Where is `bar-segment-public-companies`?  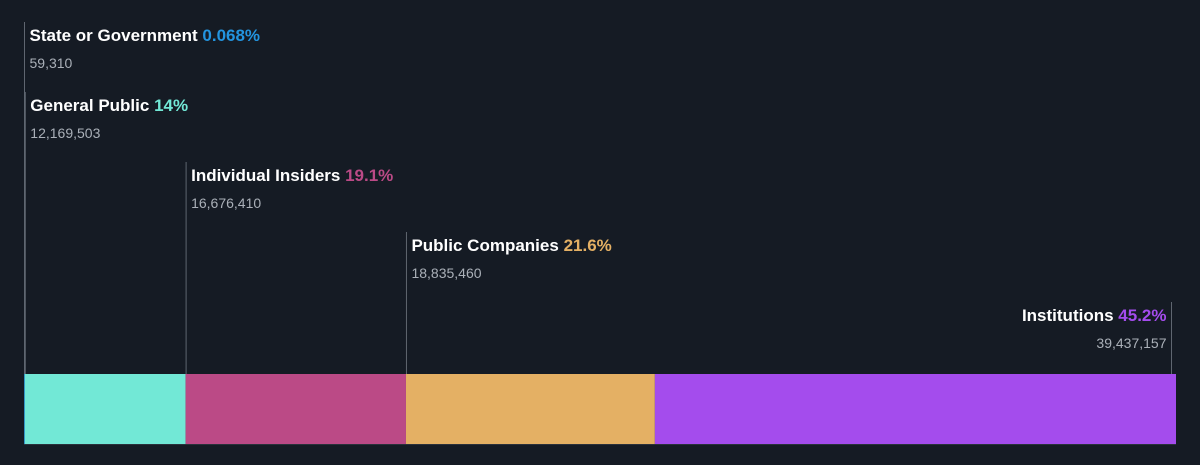 bar-segment-public-companies is located at coordinates (530, 409).